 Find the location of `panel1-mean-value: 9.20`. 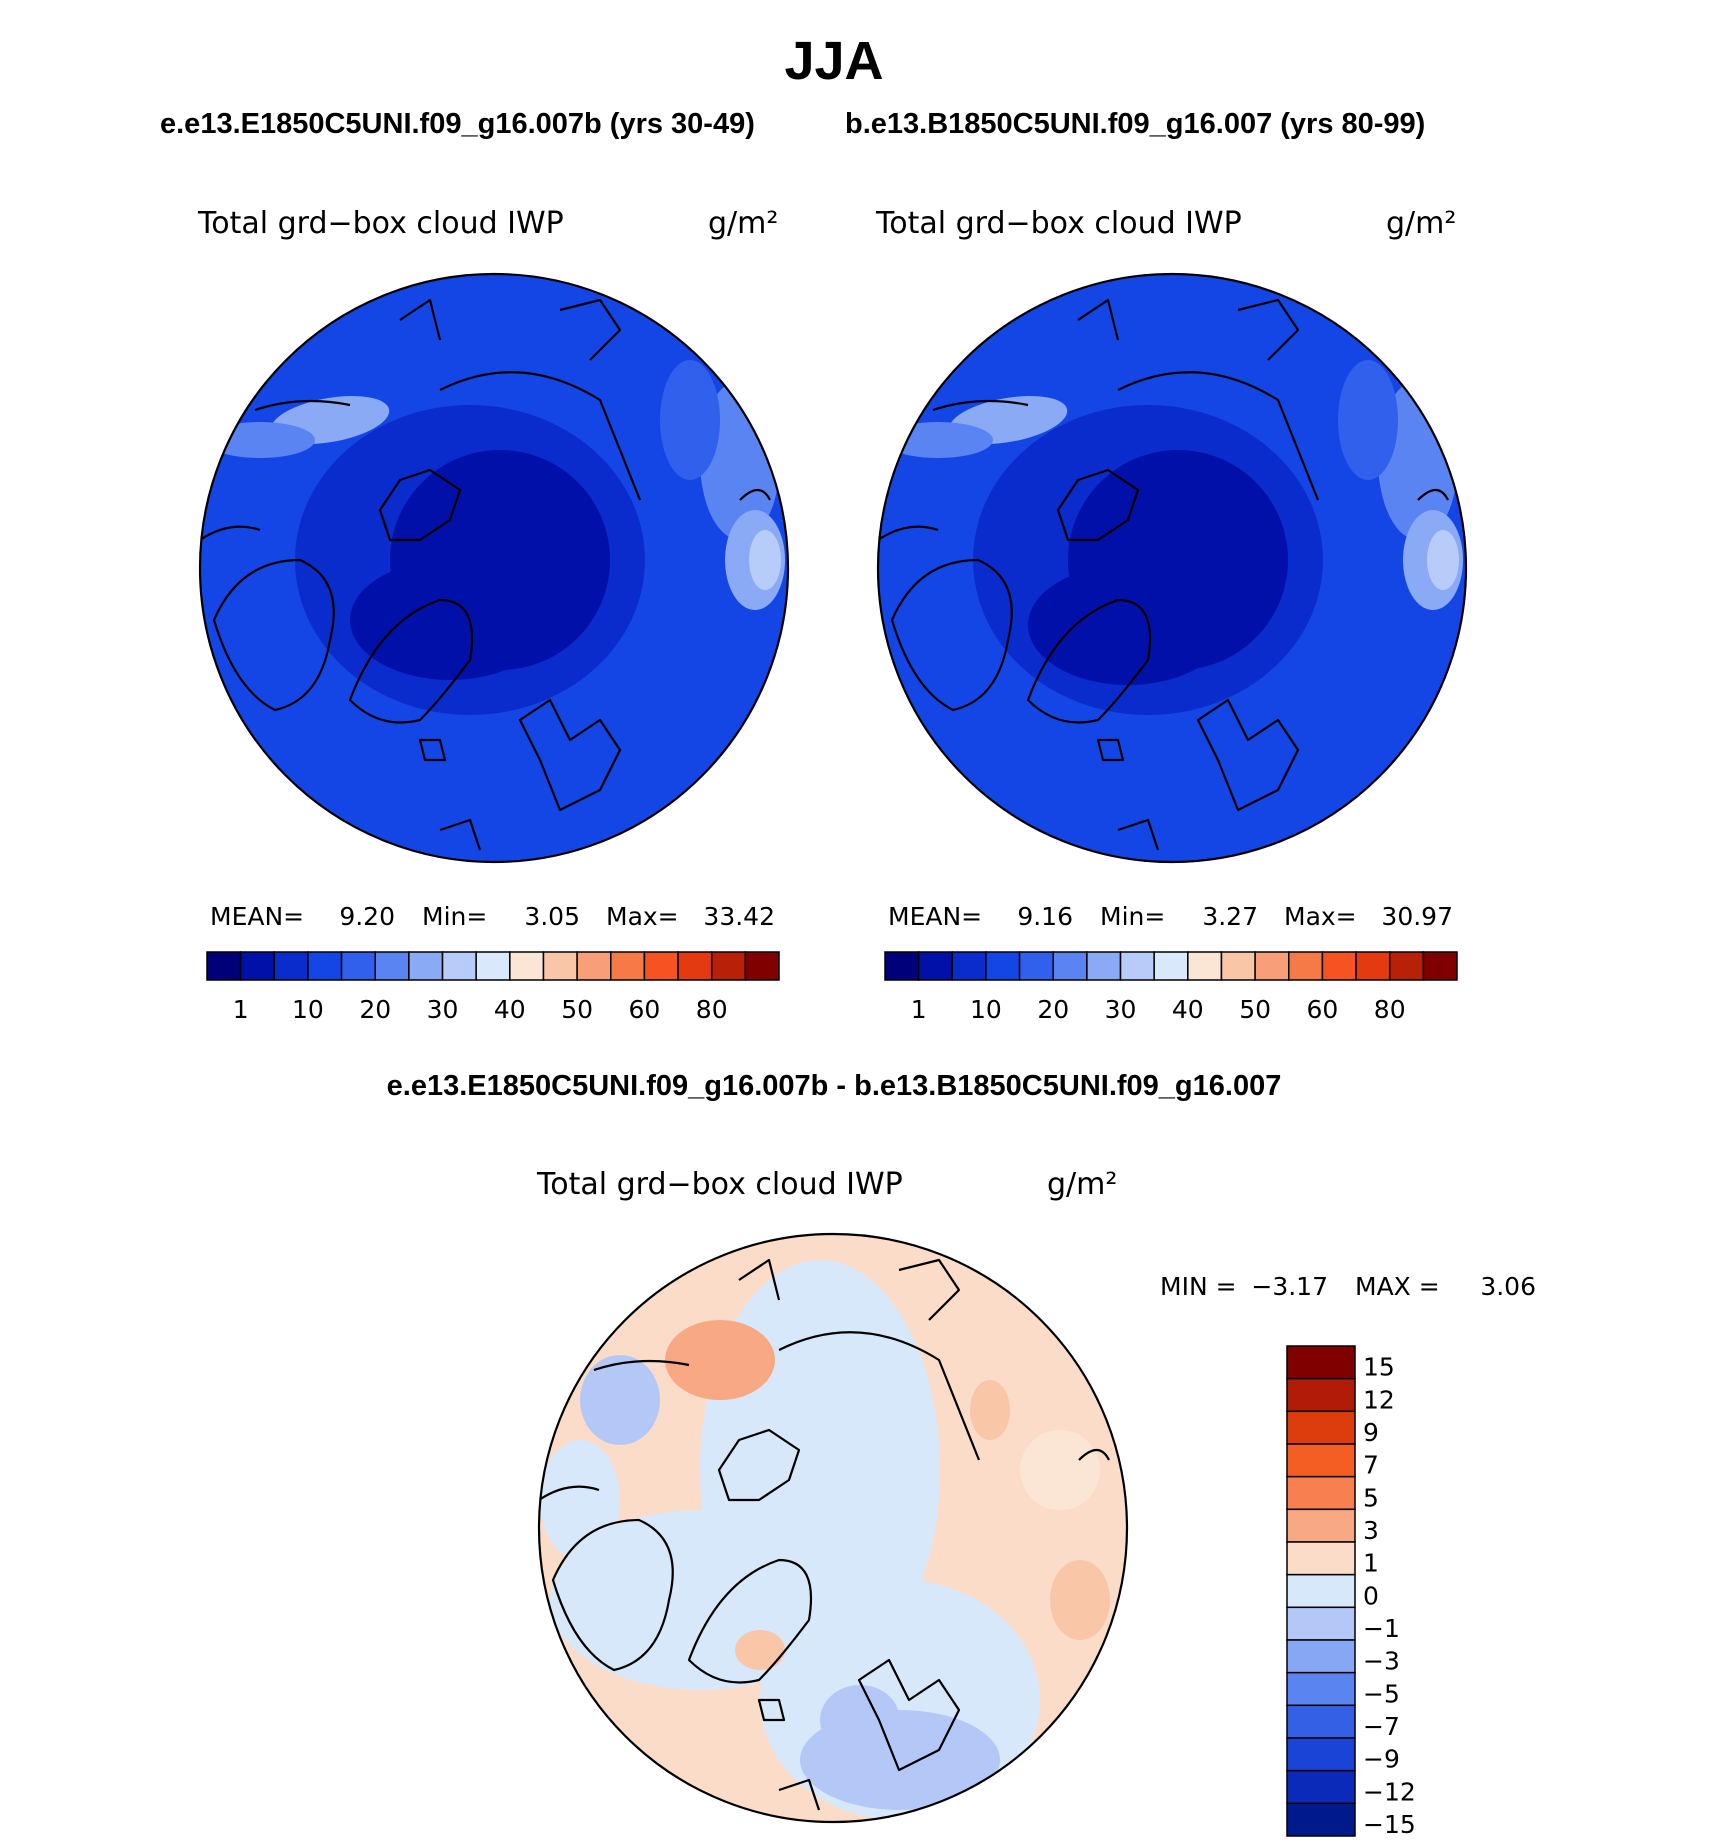

panel1-mean-value: 9.20 is located at coordinates (367, 916).